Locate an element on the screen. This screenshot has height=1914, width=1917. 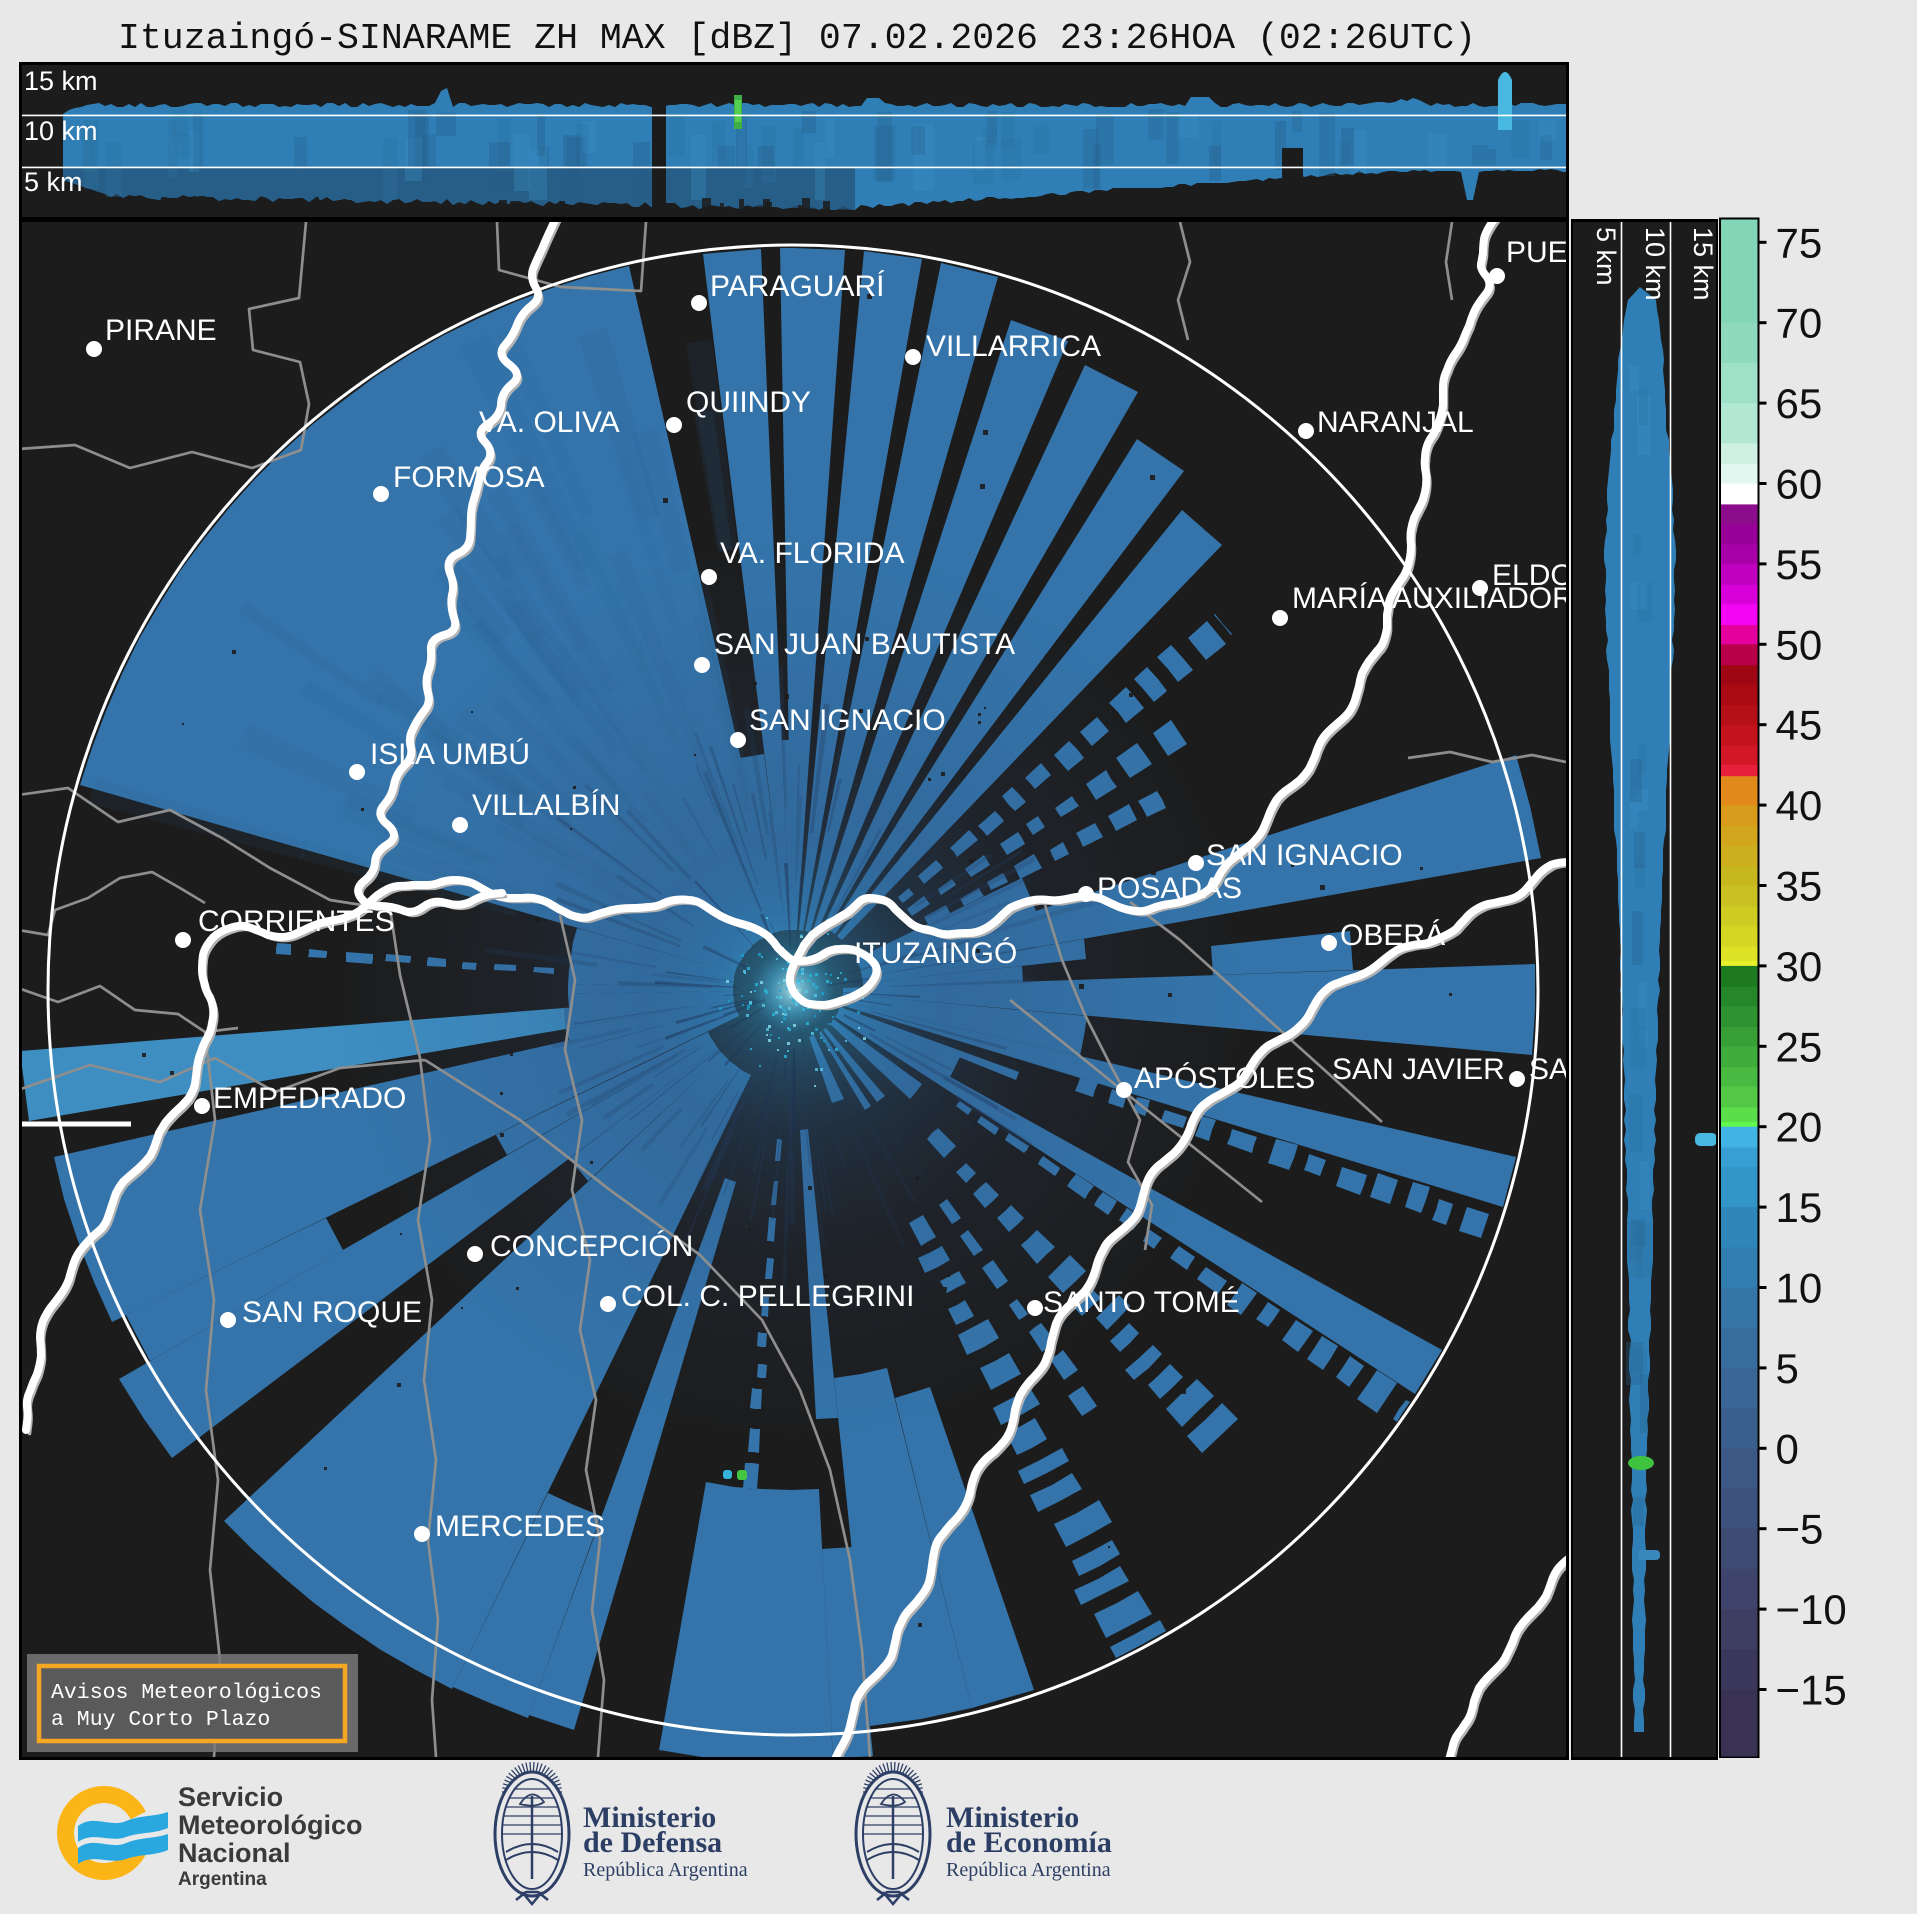
svg-text: SAN ROQUE is located at coordinates (332, 1312).